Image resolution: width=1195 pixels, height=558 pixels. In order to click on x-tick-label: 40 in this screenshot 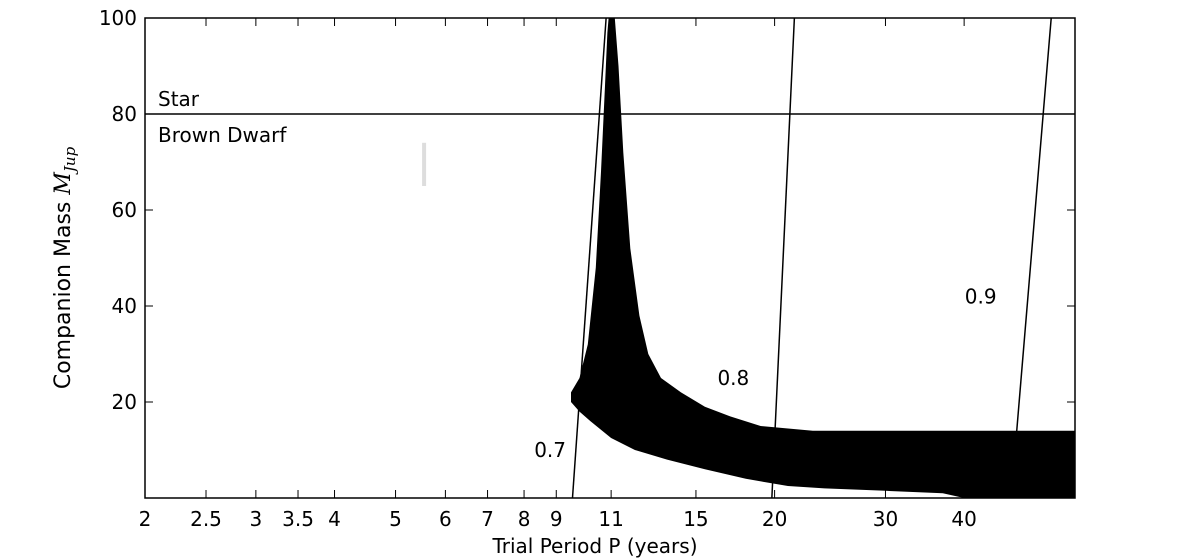, I will do `click(963, 519)`.